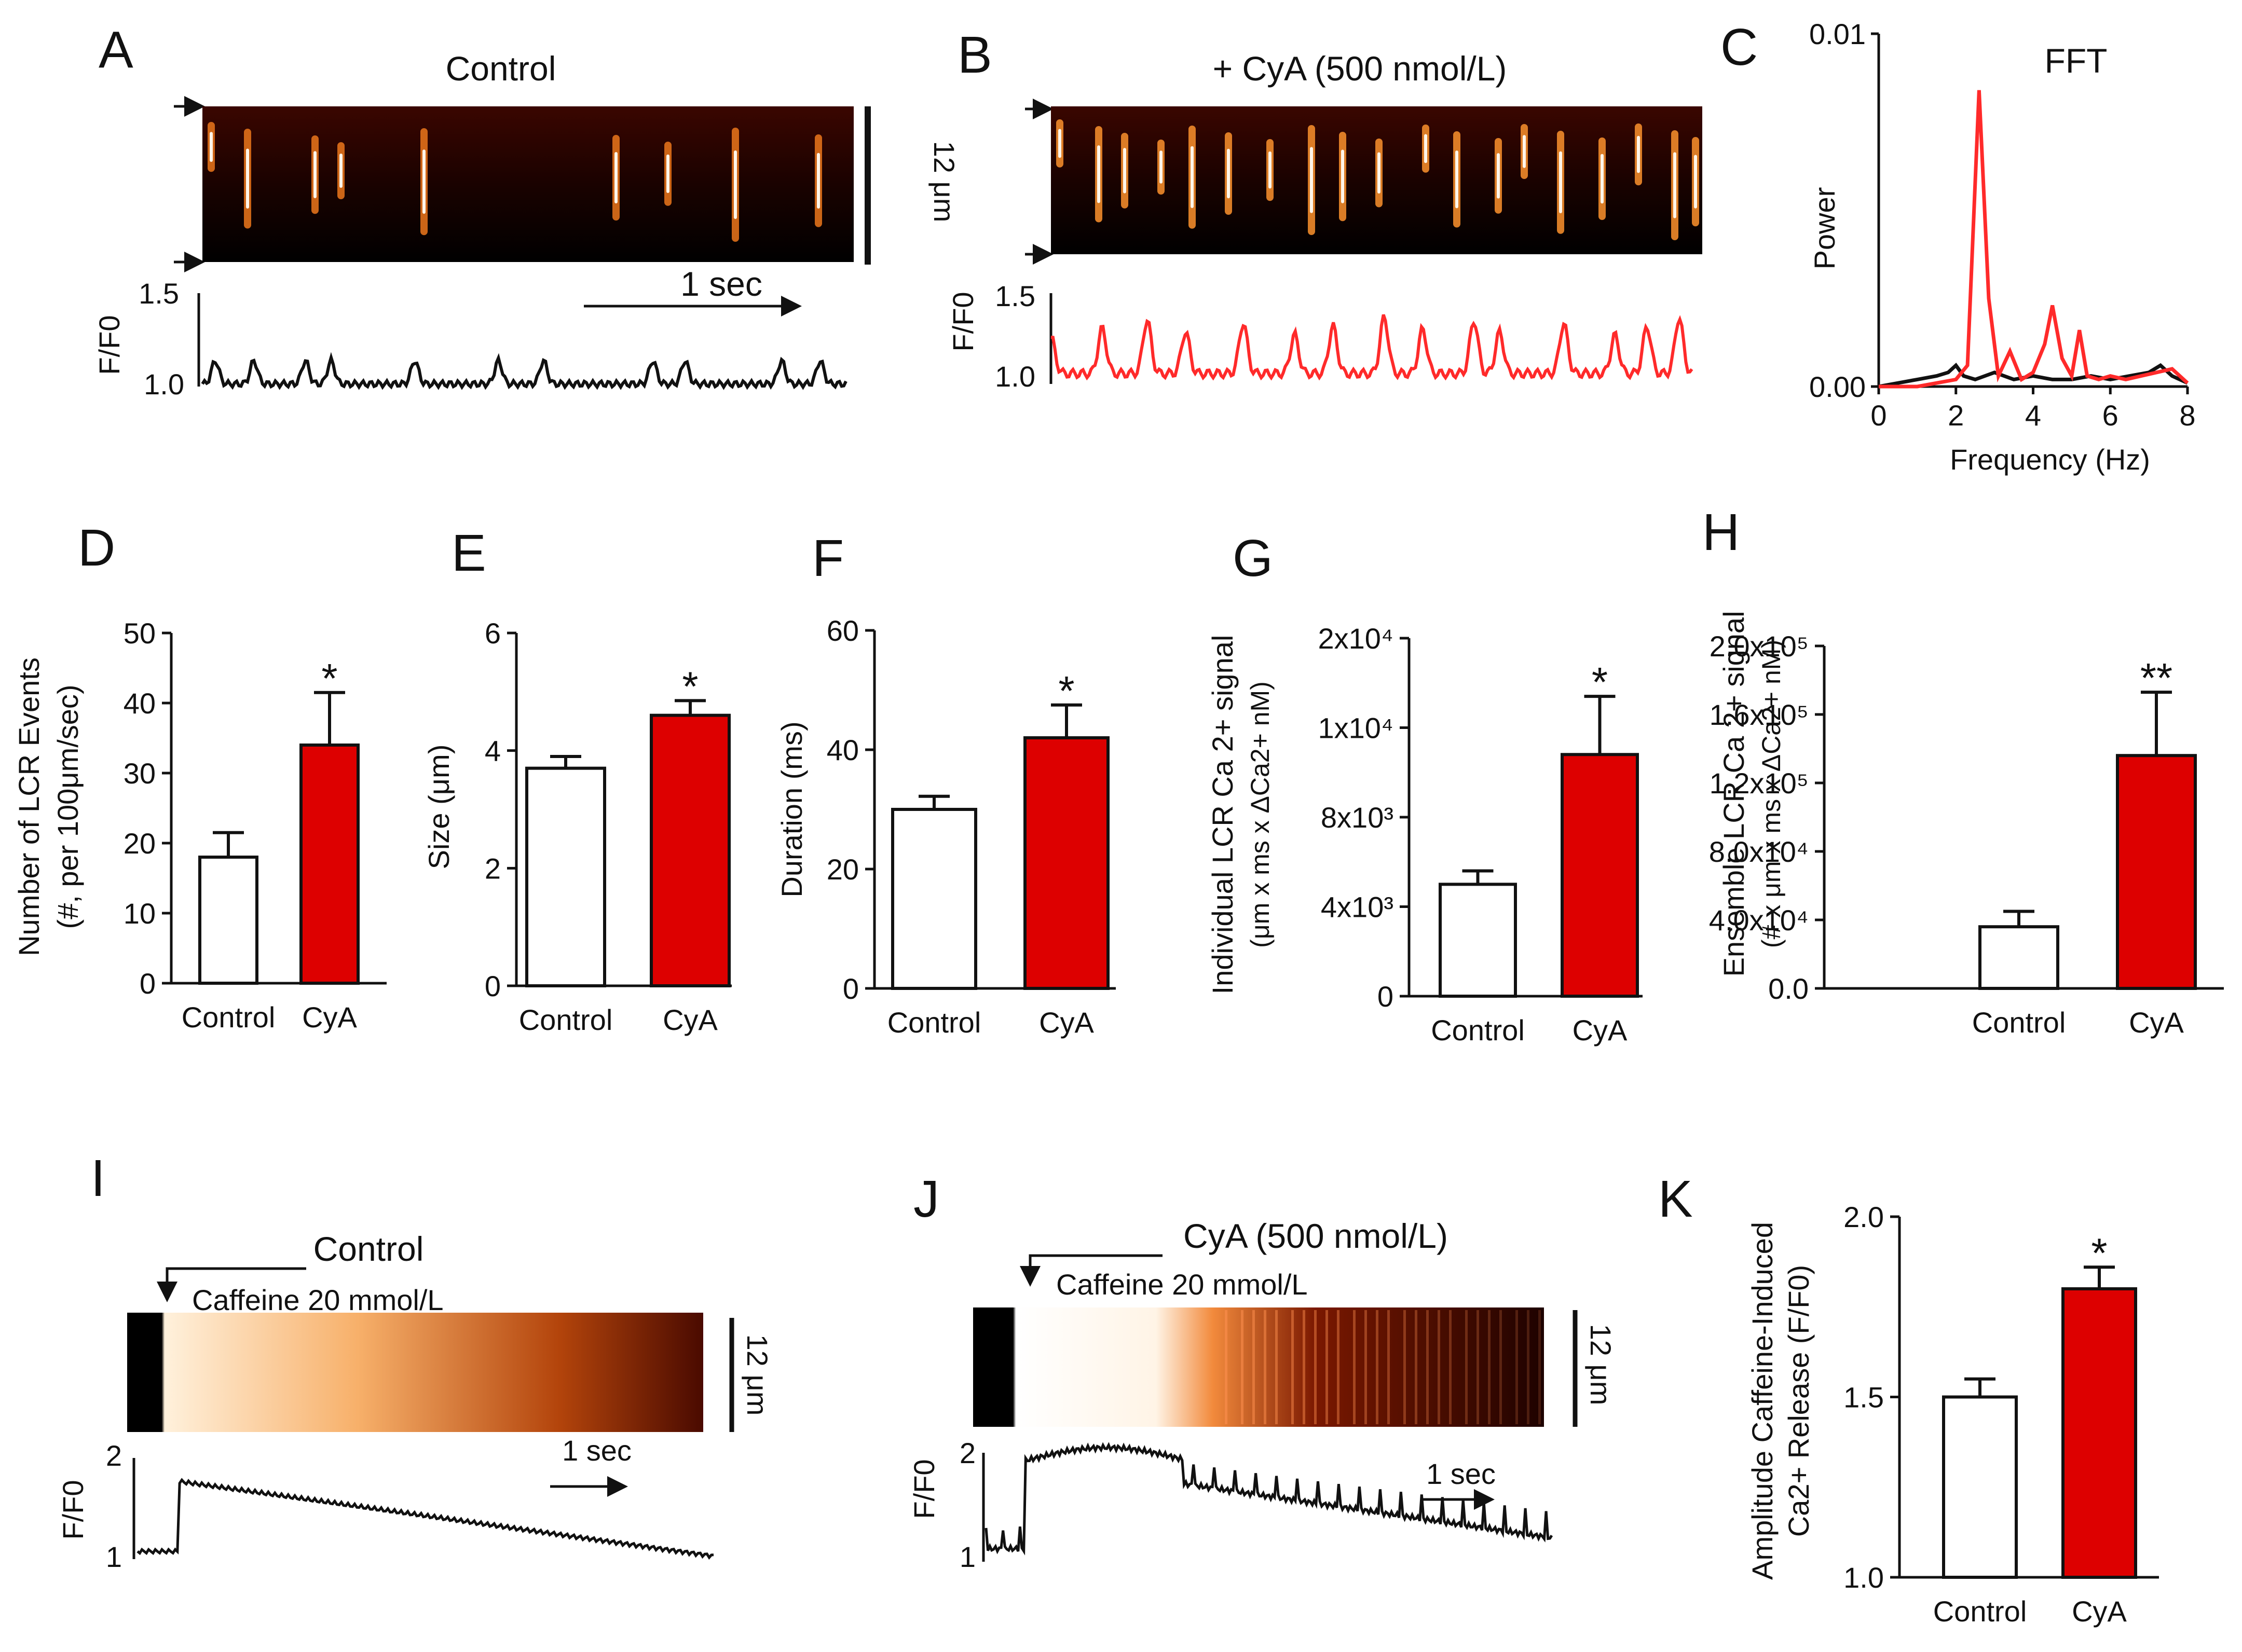  I want to click on time-scale-label: 1 sec, so click(721, 284).